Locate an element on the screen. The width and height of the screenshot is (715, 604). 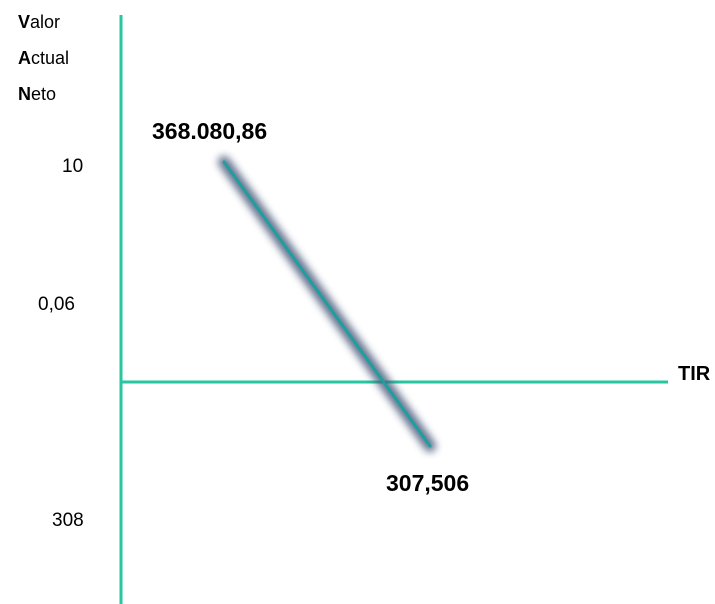
y-tick-label: 10 is located at coordinates (72, 166).